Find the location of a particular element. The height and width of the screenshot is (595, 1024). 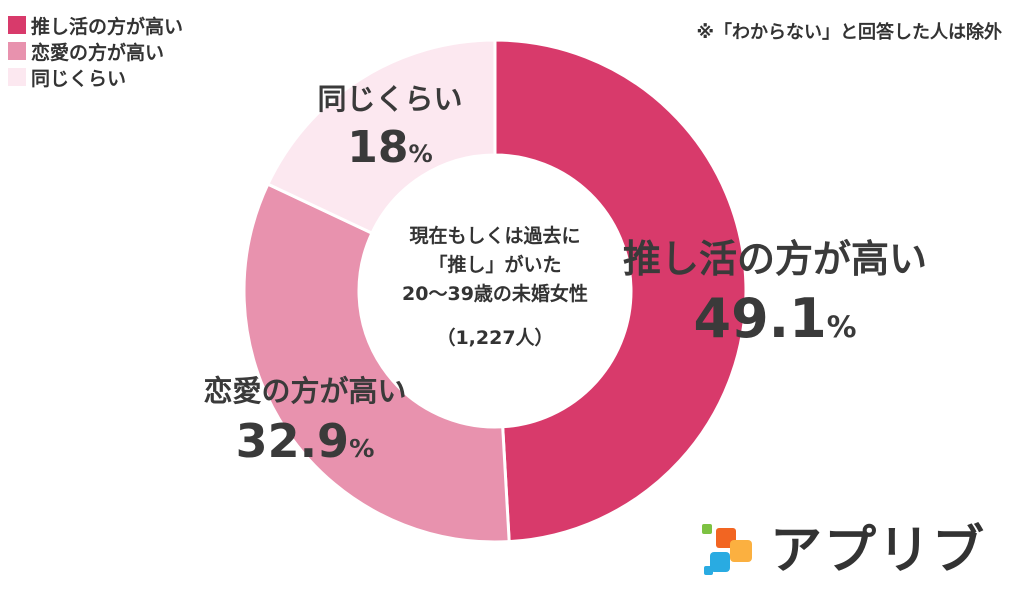

legend-label-renai: 恋愛の方が高い is located at coordinates (98, 52).